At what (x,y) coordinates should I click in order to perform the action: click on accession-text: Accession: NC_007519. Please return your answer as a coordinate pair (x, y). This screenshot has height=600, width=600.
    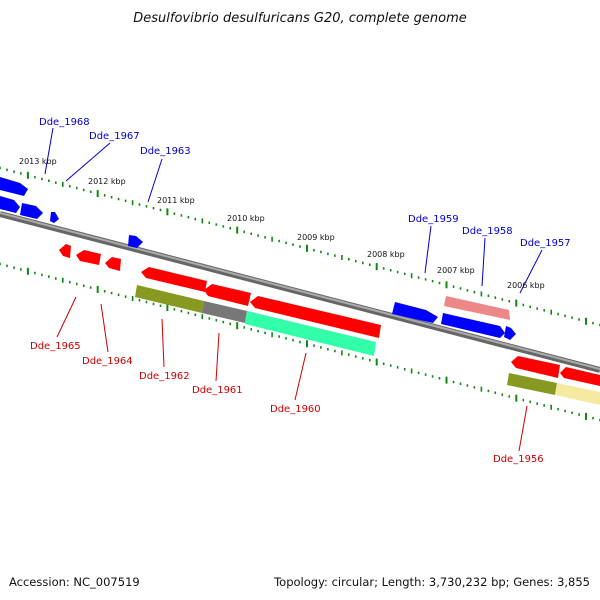
    Looking at the image, I should click on (74, 582).